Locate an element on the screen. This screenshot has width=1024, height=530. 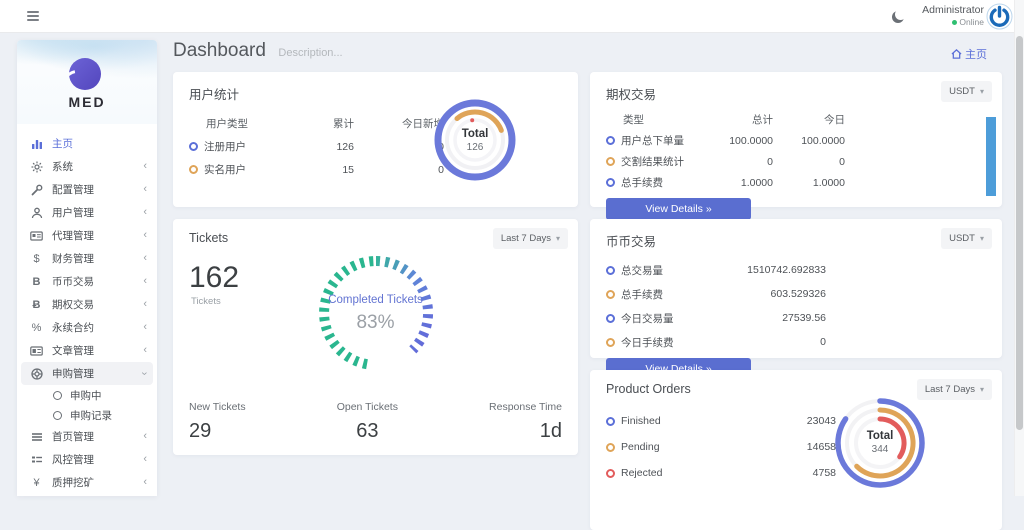
product-orders-donut-chart: Total 344 is located at coordinates (880, 443).